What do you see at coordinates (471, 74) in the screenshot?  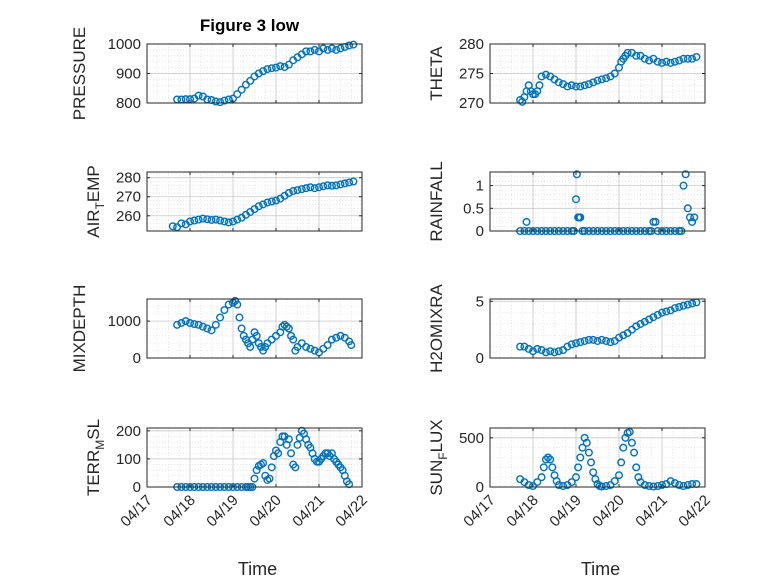 I see `y-tick-label: 275` at bounding box center [471, 74].